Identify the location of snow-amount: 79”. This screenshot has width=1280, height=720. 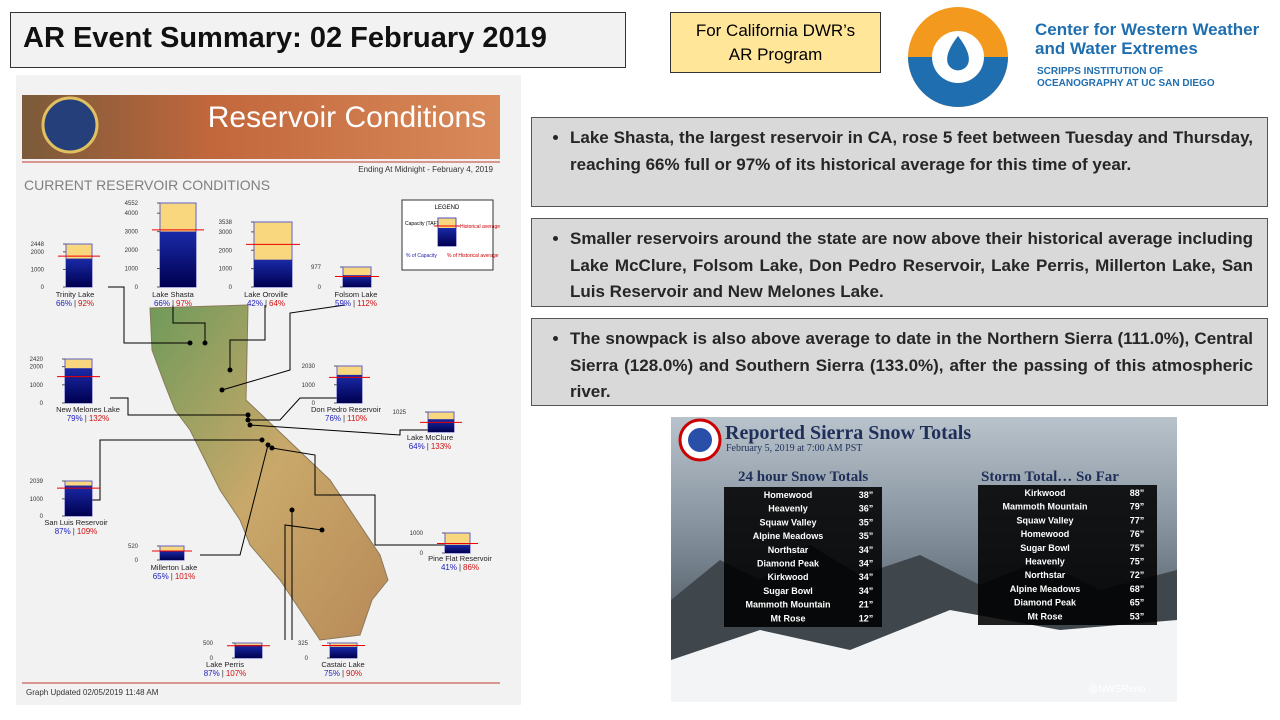
(1137, 507).